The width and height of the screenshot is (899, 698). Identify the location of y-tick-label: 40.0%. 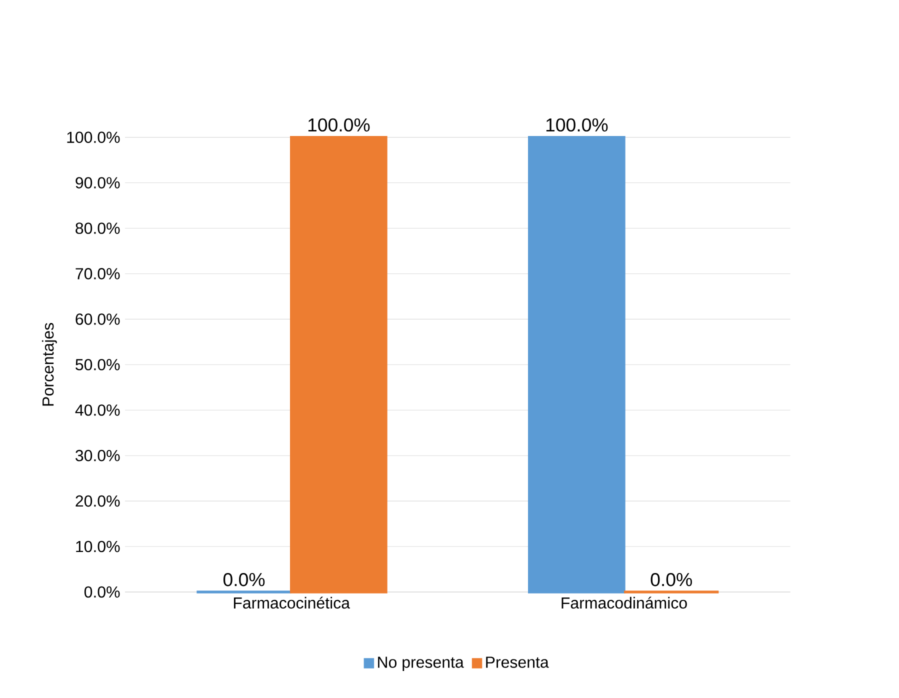
(97, 410).